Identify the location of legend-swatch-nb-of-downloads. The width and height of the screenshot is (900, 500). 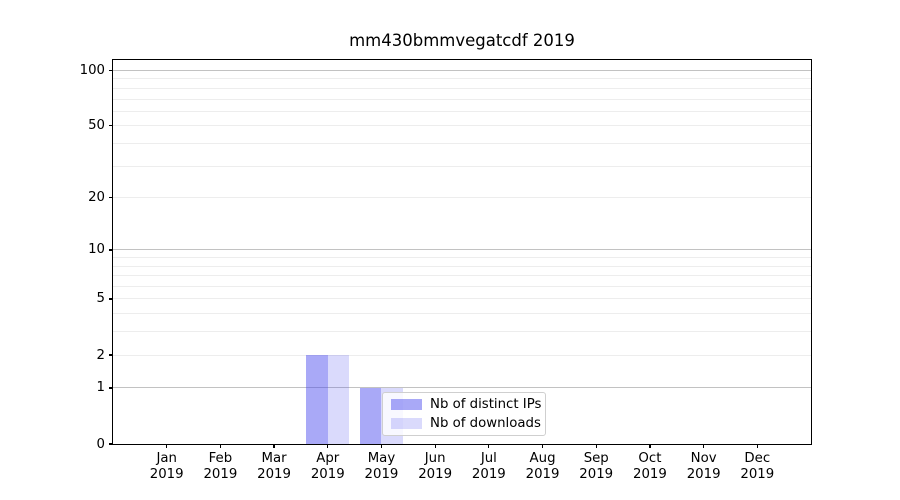
(406, 423).